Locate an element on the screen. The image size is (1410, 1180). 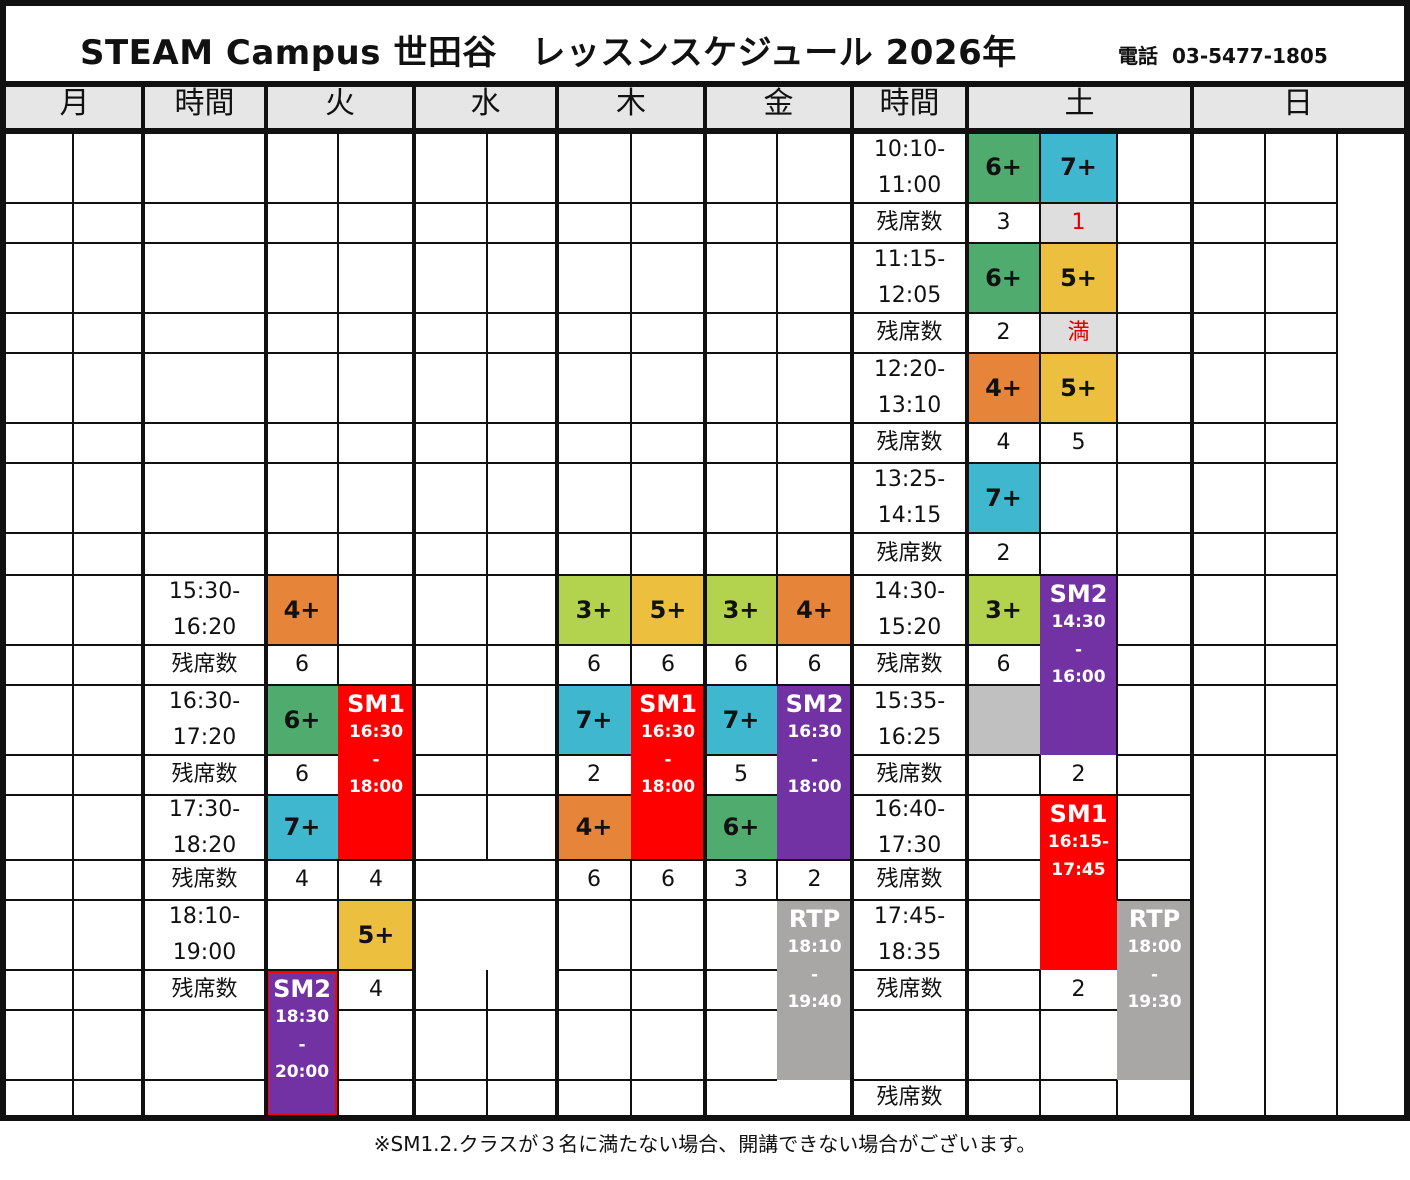
day-header-thu: 木 is located at coordinates (631, 103).